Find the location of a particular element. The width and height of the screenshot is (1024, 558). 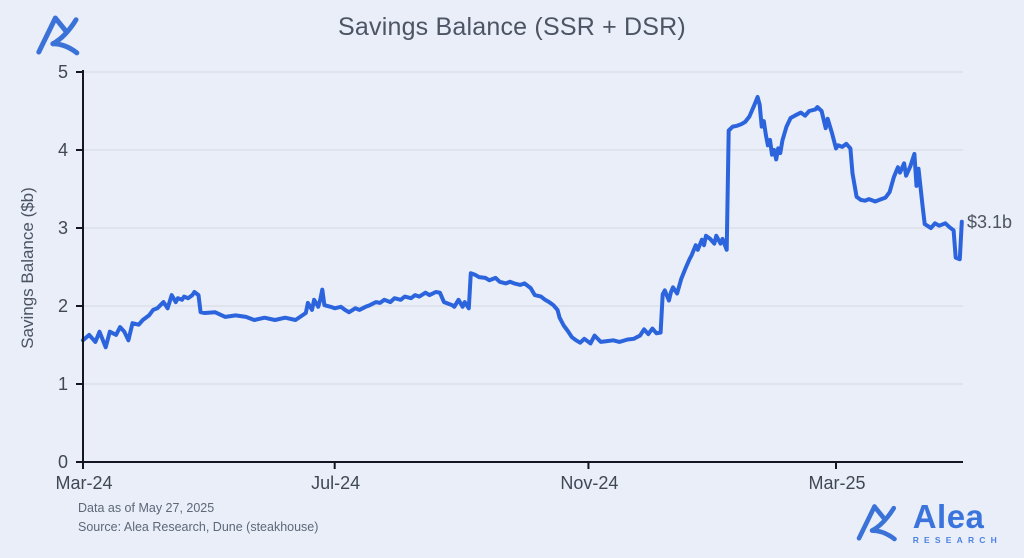

alea-research-brand: Alea RESEARCH is located at coordinates (925, 523).